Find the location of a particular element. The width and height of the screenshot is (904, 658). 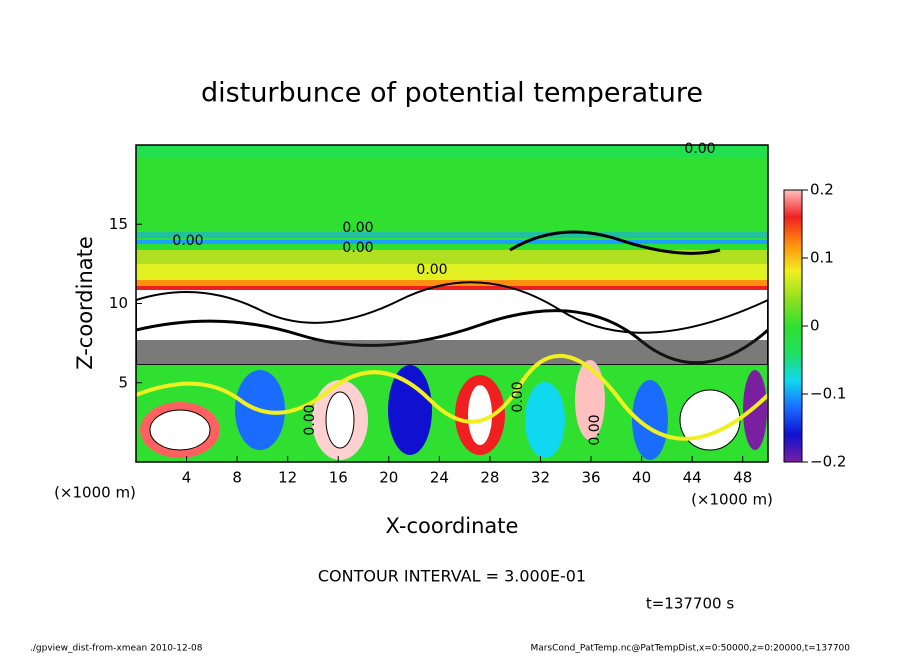

x-tick-label: 8 is located at coordinates (237, 478).